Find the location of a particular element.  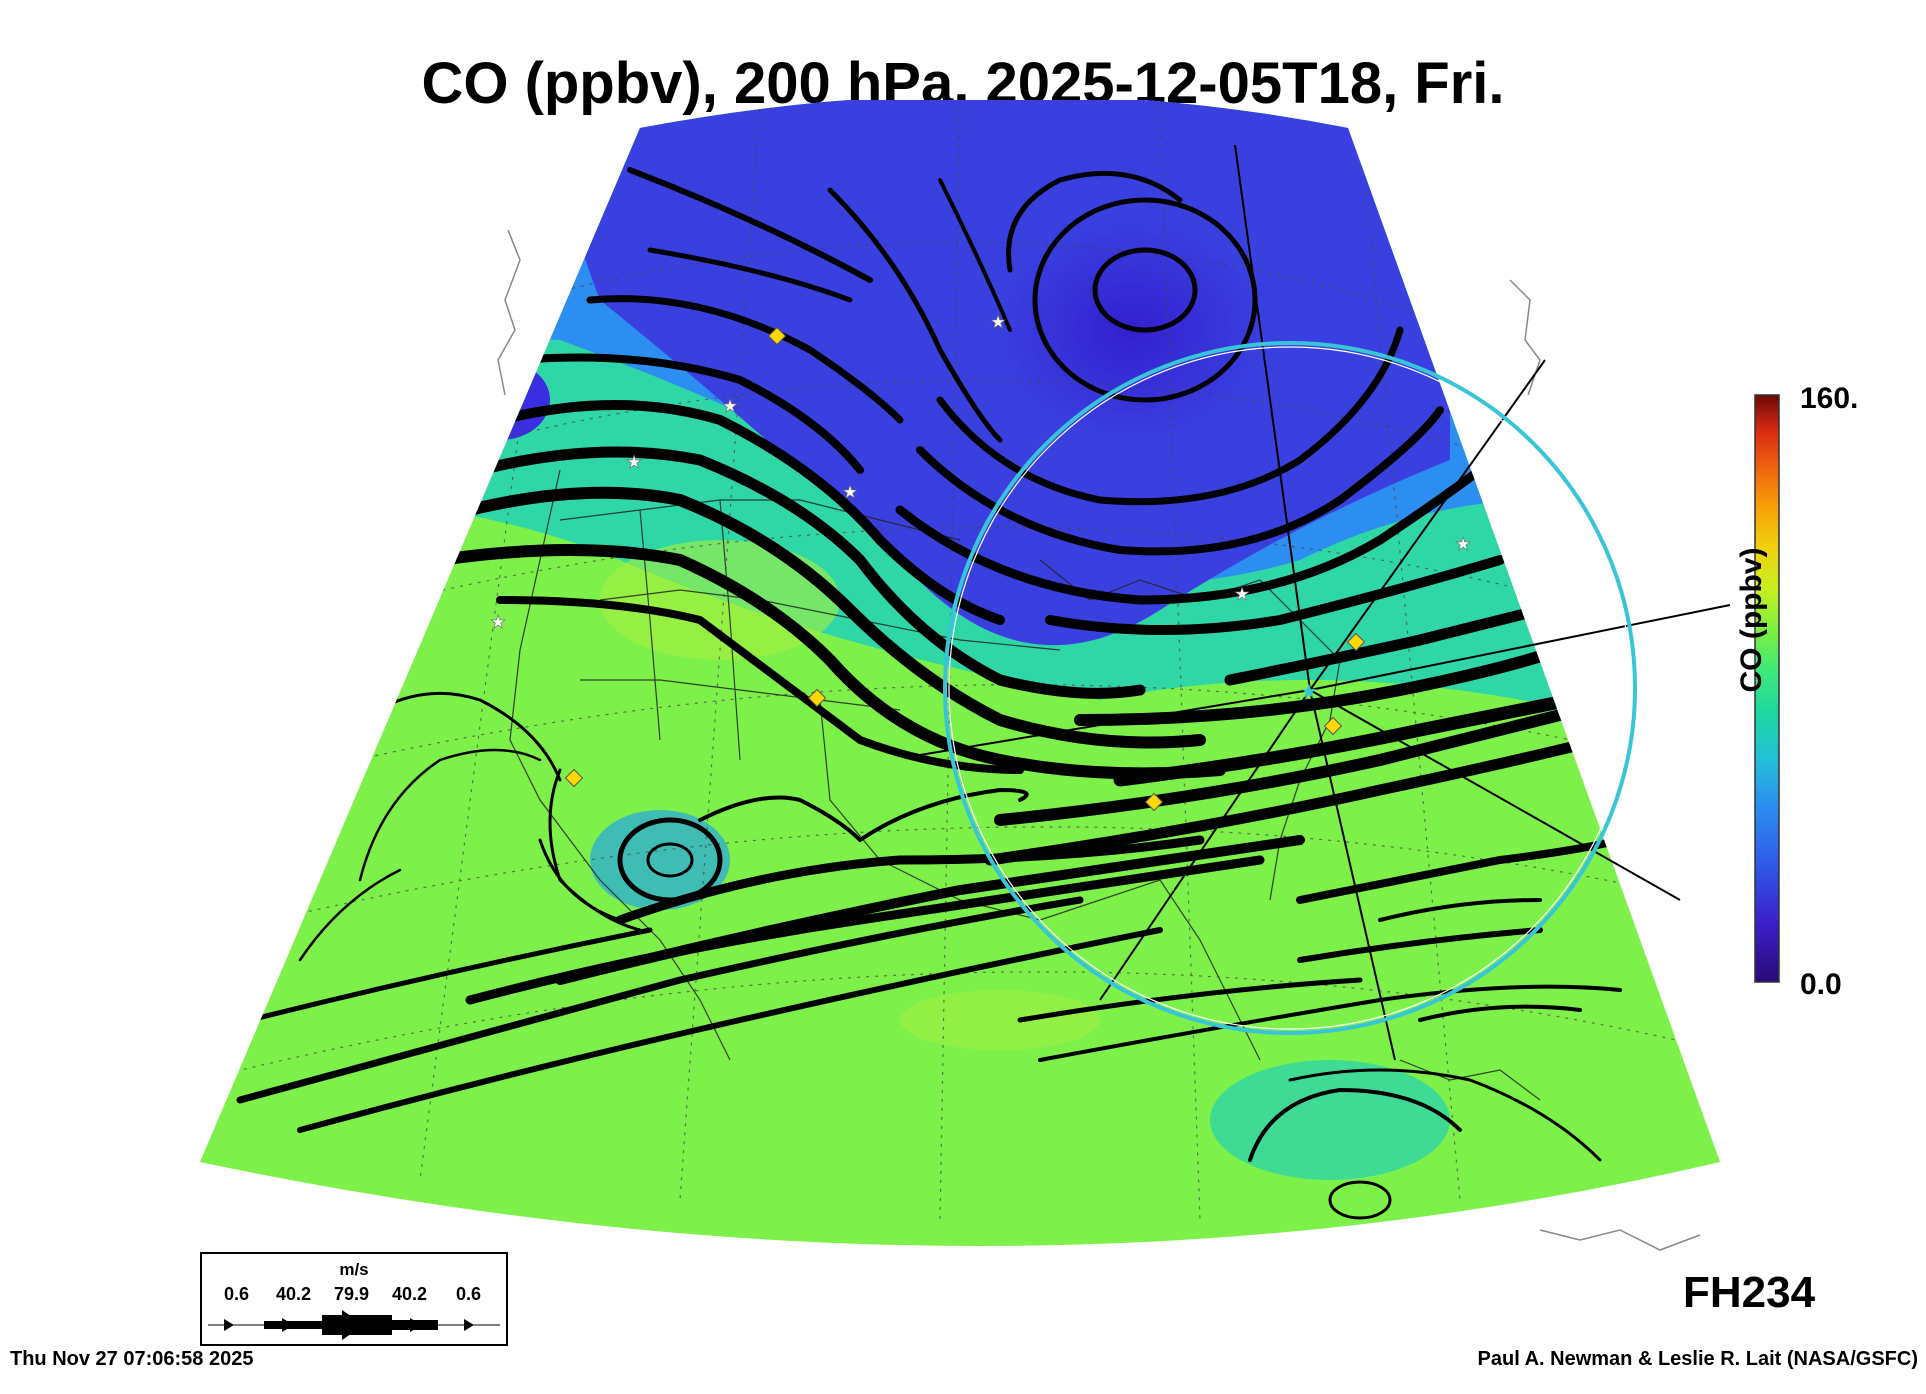

site-diamonds is located at coordinates (965, 569).